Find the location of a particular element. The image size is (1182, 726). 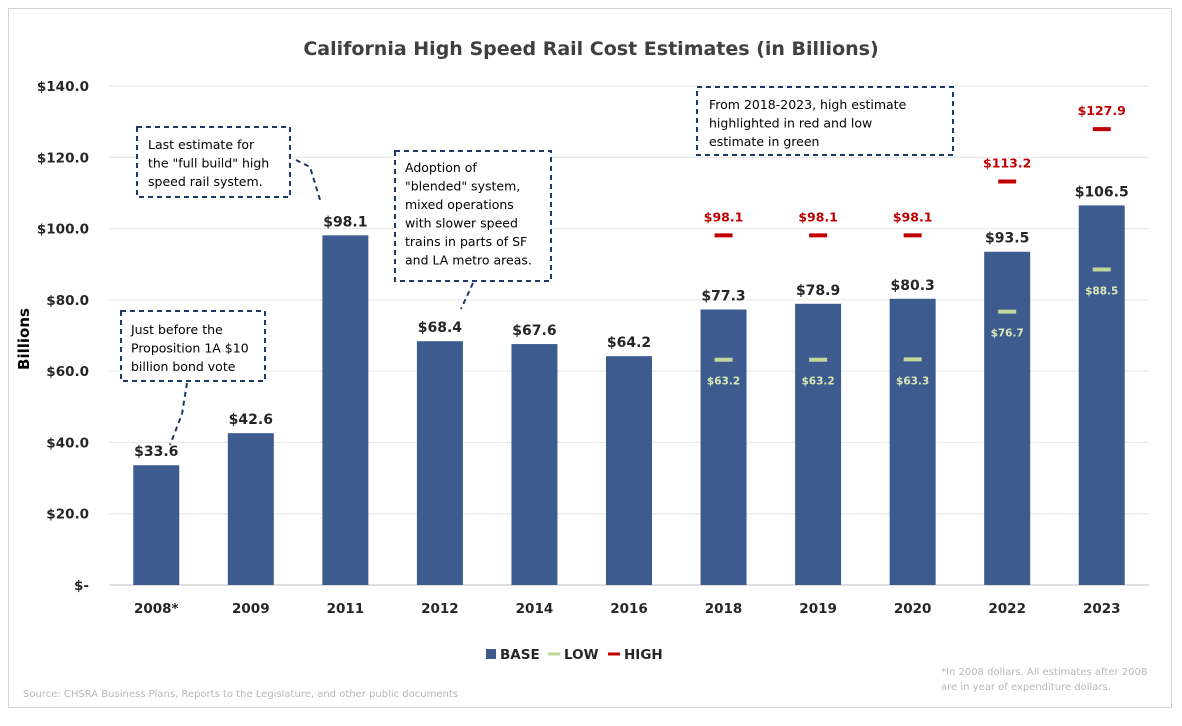

x-tick-label: 2018 is located at coordinates (724, 609).